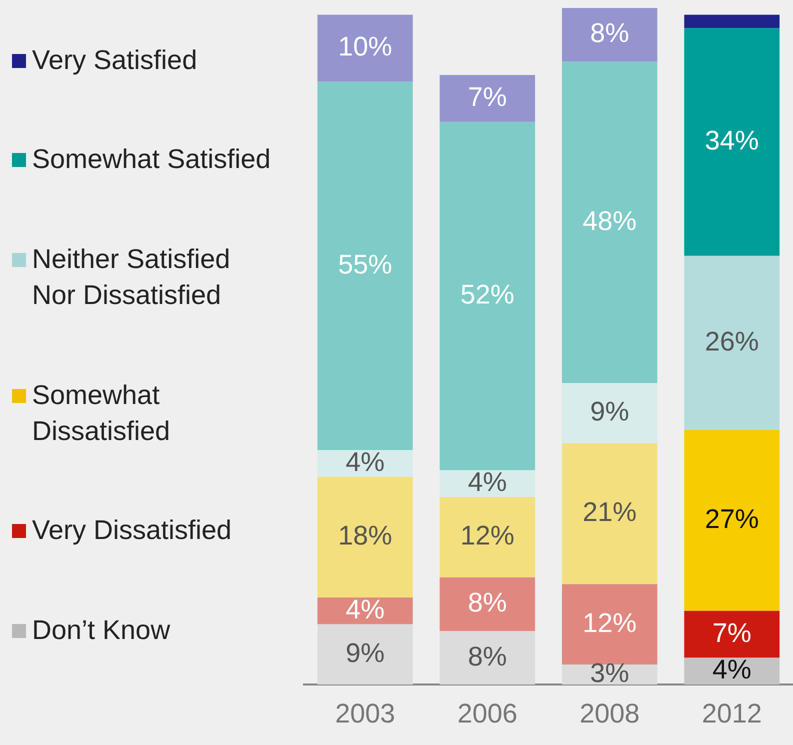 Image resolution: width=793 pixels, height=745 pixels. I want to click on x-tick-label: 2003, so click(365, 713).